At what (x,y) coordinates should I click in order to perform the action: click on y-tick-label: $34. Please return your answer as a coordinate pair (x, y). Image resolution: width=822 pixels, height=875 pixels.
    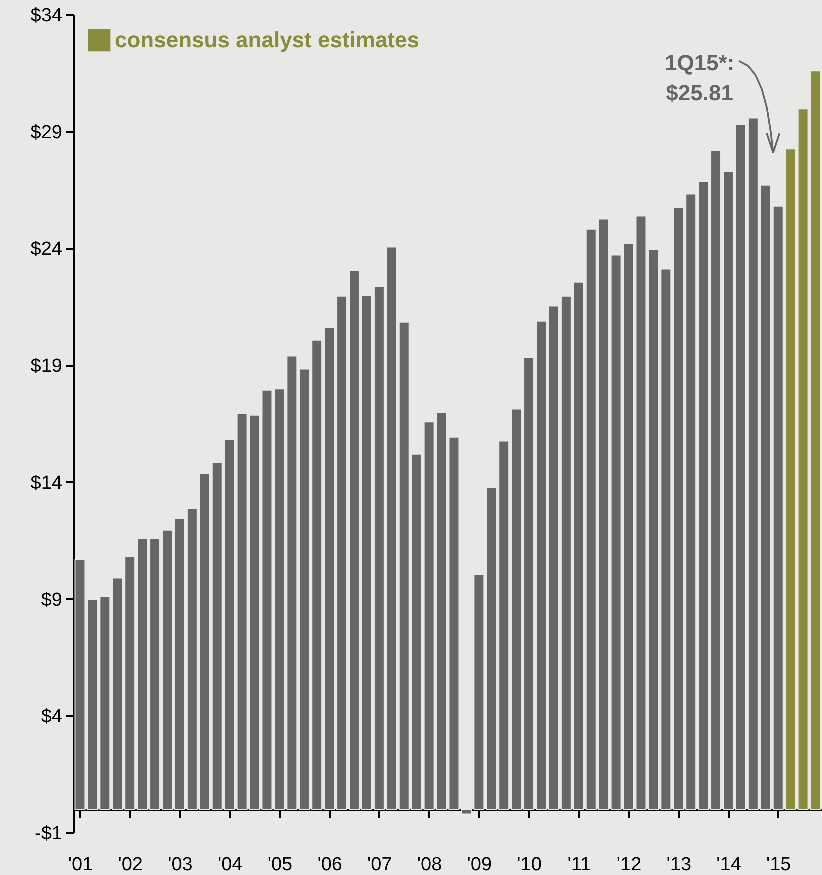
    Looking at the image, I should click on (46, 16).